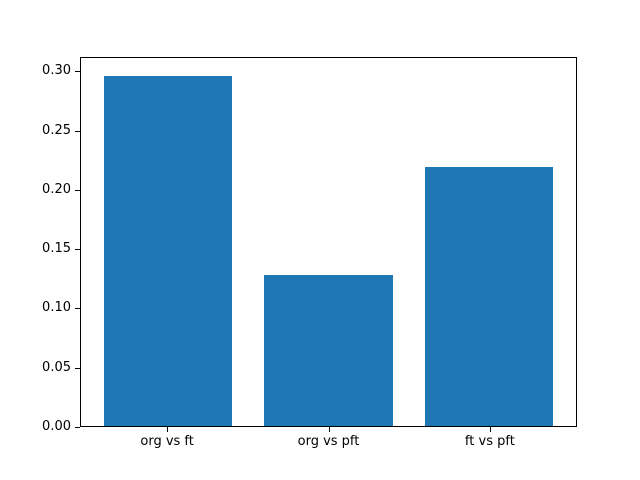  I want to click on y-tick-label: 0.20, so click(56, 189).